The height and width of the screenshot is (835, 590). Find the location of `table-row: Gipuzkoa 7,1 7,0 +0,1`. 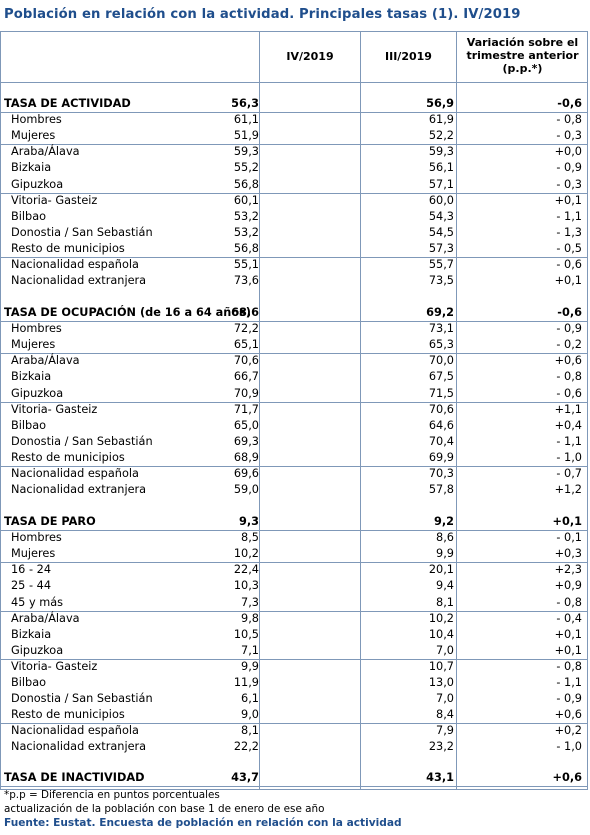

table-row: Gipuzkoa 7,1 7,0 +0,1 is located at coordinates (294, 651).